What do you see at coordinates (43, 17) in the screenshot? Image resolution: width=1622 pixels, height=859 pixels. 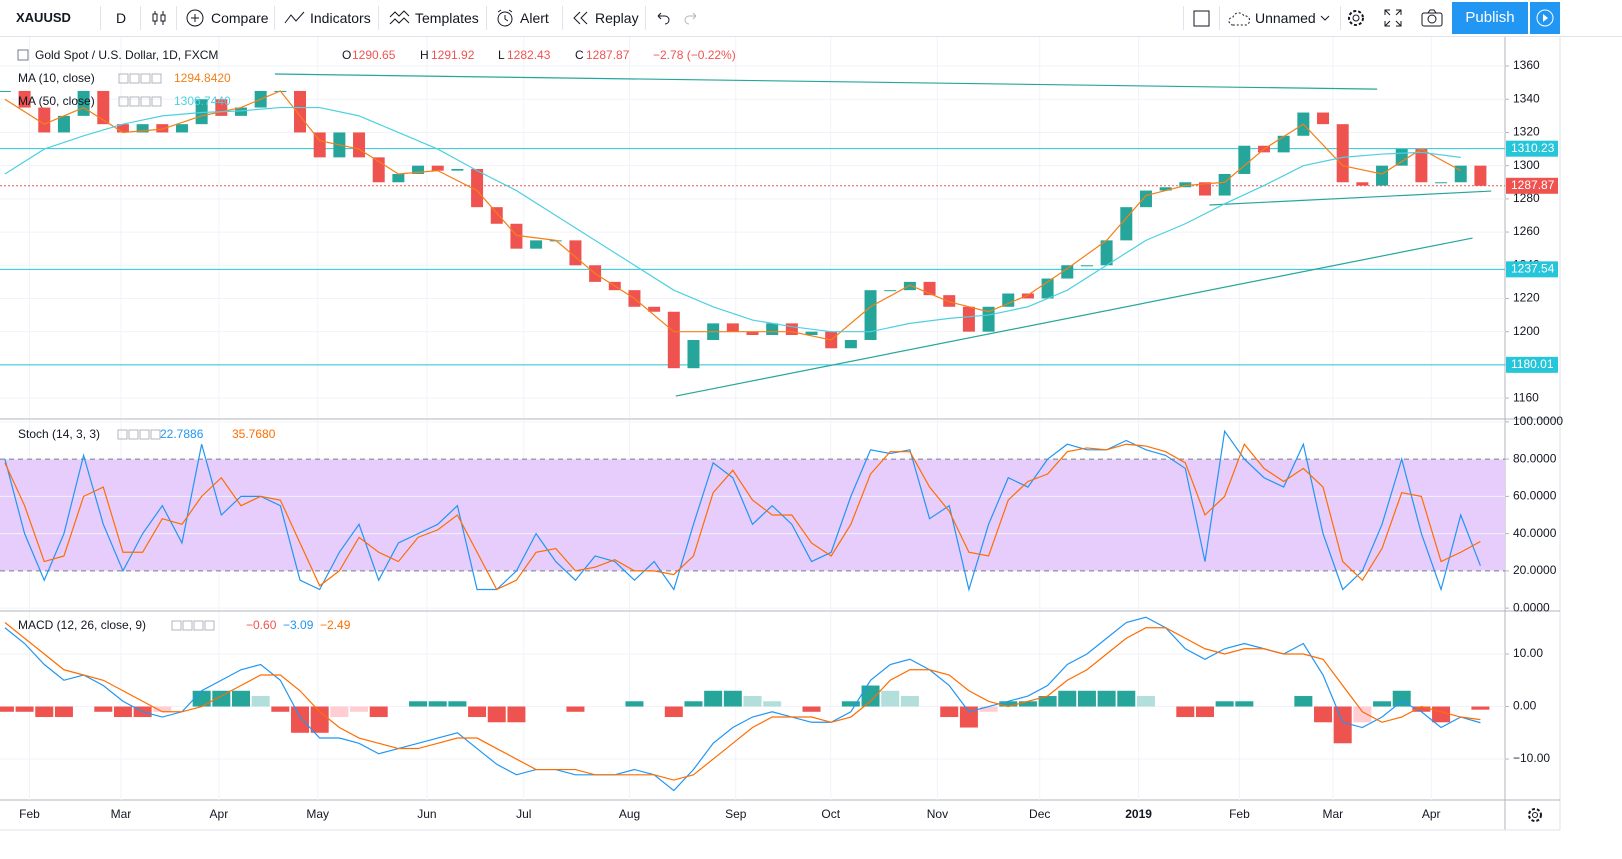 I see `symbol: XAUUSD` at bounding box center [43, 17].